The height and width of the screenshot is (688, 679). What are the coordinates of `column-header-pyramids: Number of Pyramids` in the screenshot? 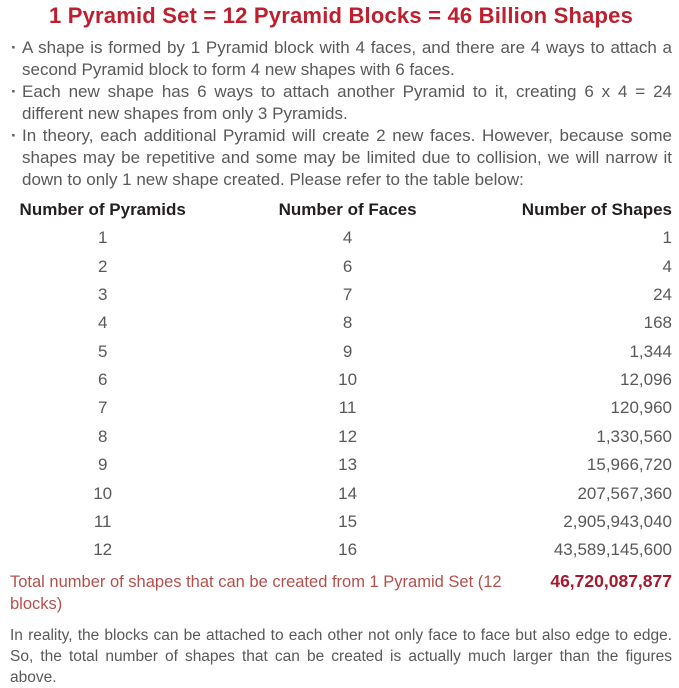 It's located at (102, 209).